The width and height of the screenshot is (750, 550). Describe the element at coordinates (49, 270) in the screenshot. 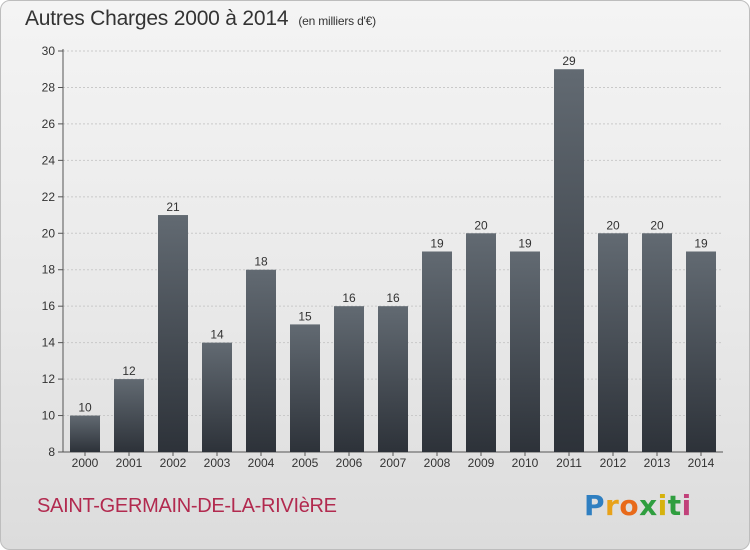

I see `y-tick-label: 18` at that location.